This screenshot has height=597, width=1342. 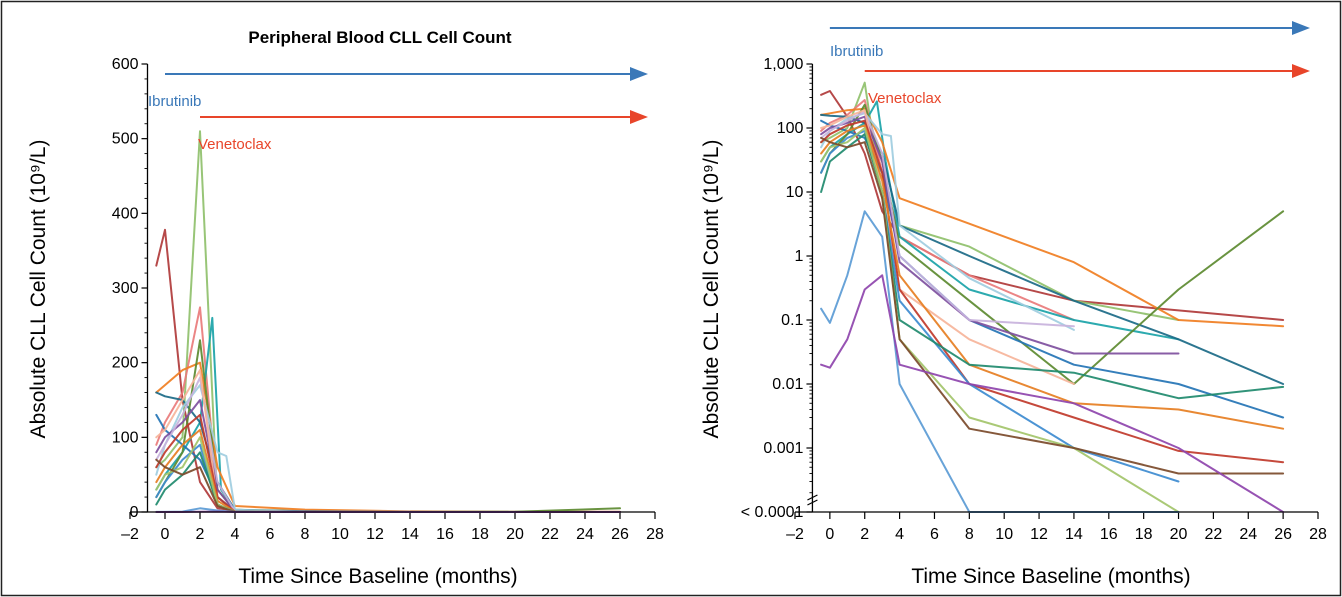 What do you see at coordinates (125, 288) in the screenshot?
I see `y-tick-label: 300` at bounding box center [125, 288].